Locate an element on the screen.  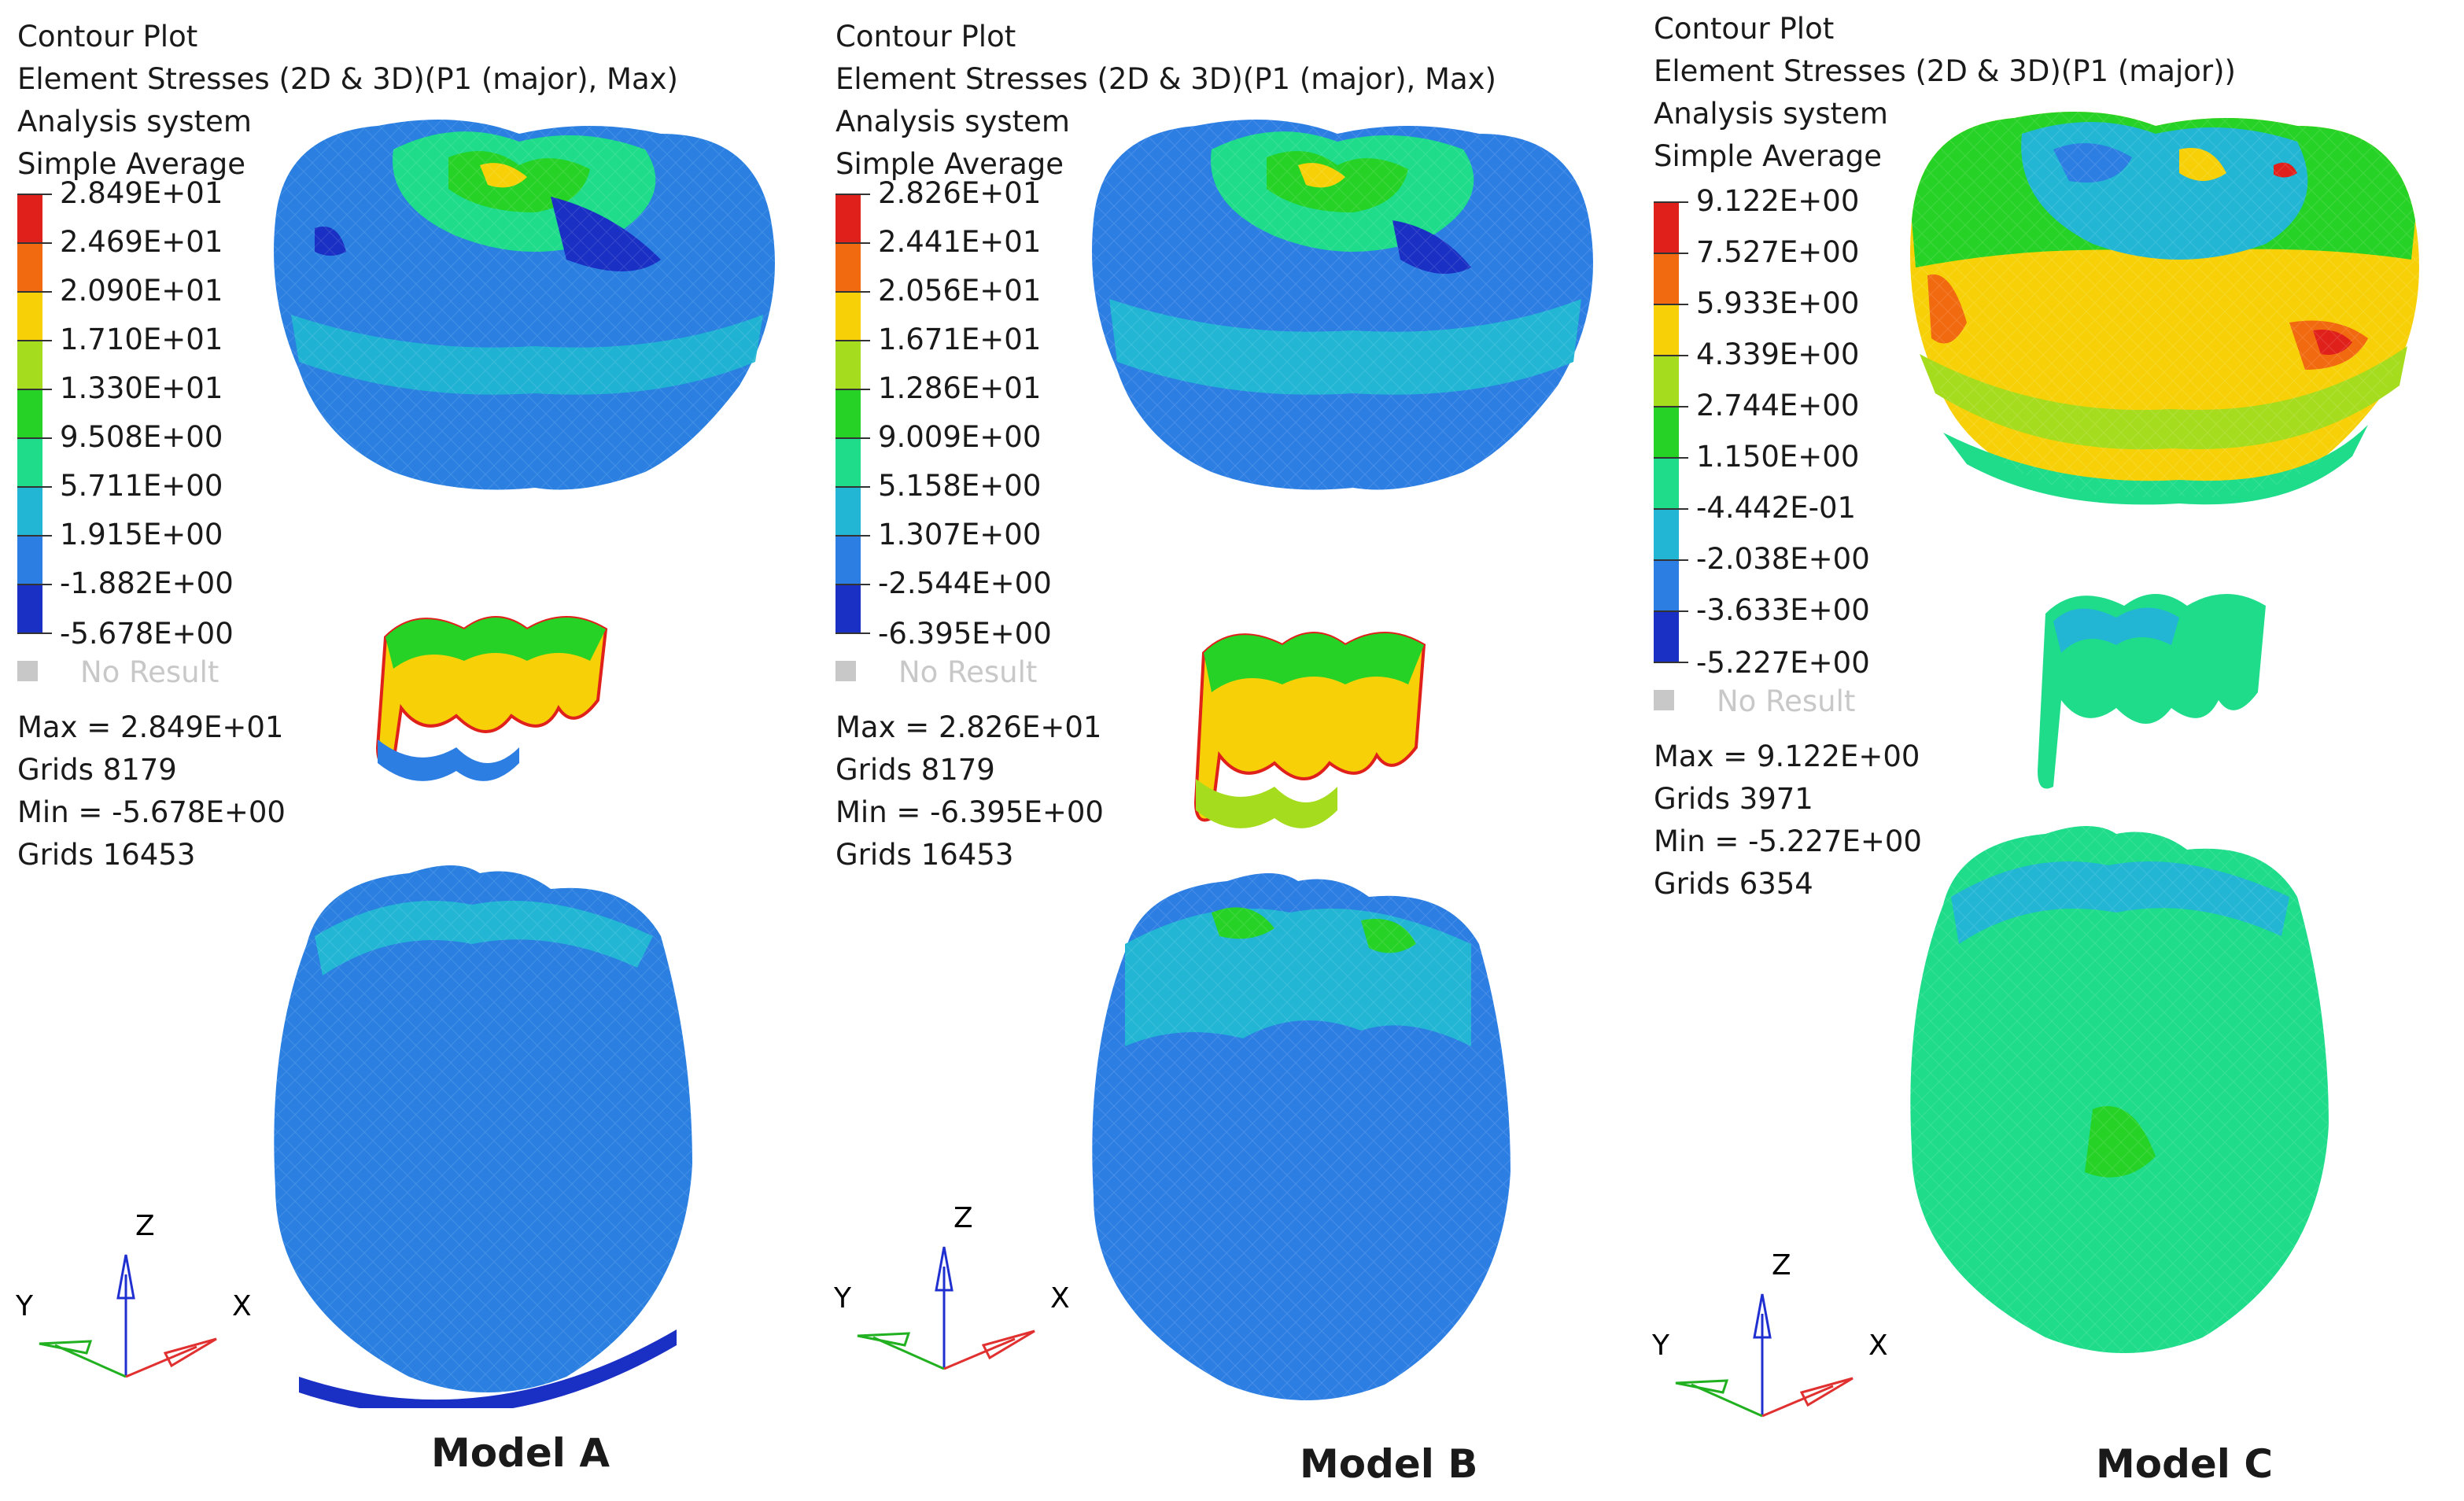
stat-min: Min = -6.395E+00 is located at coordinates (969, 812).